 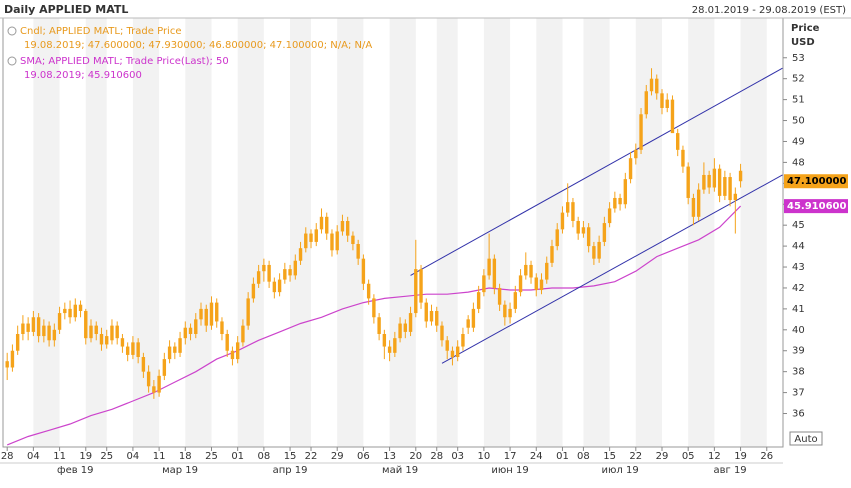 I want to click on month-label: июл 19, so click(x=619, y=470).